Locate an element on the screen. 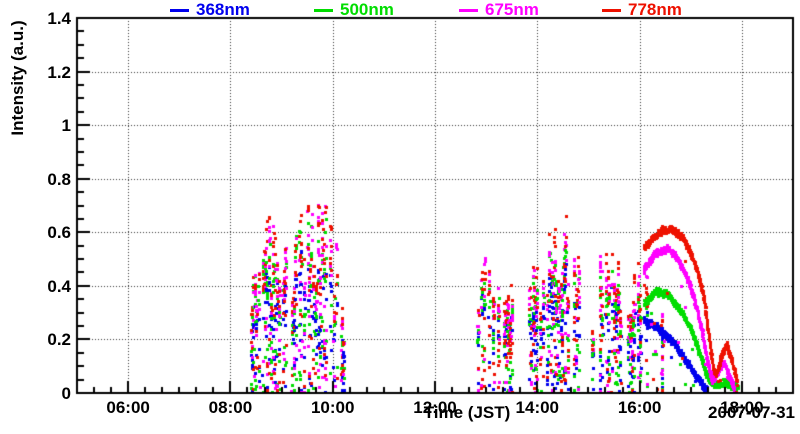  date-label: 2007-07-31 is located at coordinates (751, 412).